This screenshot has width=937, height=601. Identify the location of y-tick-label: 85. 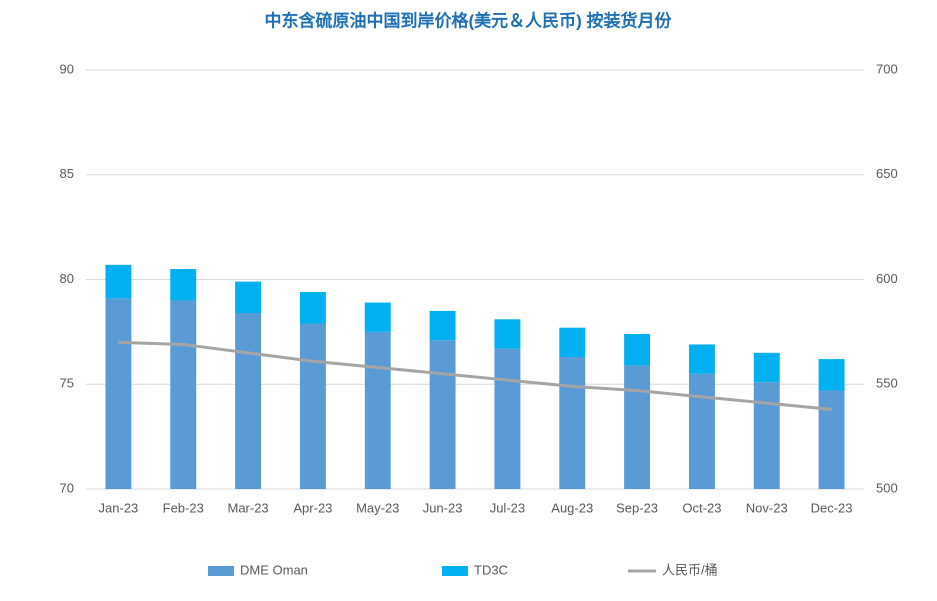
(67, 173).